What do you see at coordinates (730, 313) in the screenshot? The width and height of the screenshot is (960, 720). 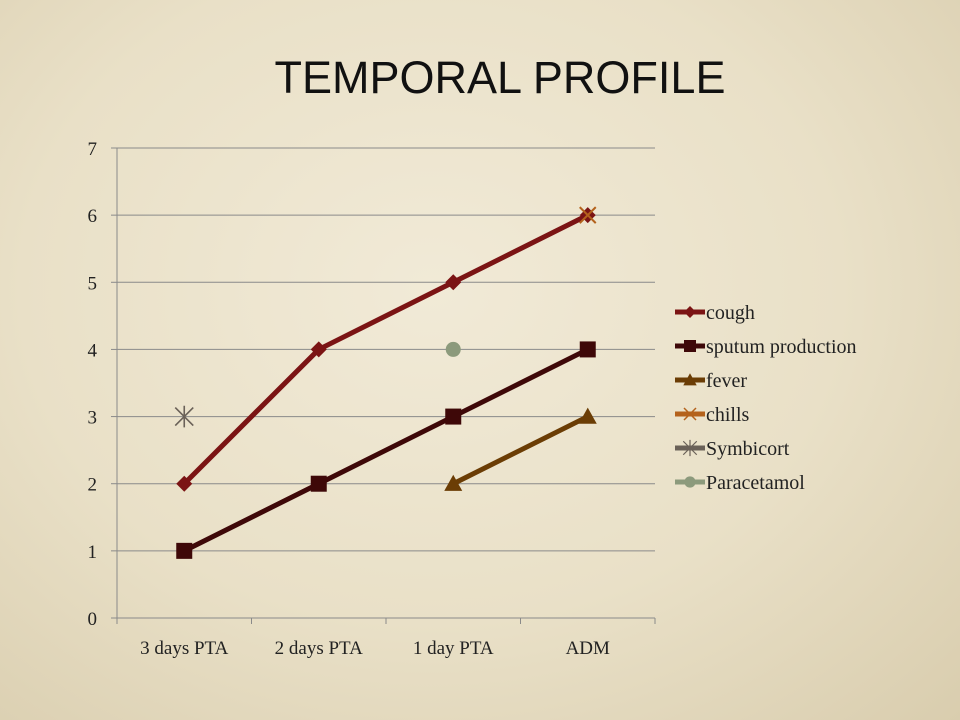 I see `legend-label-cough: cough` at bounding box center [730, 313].